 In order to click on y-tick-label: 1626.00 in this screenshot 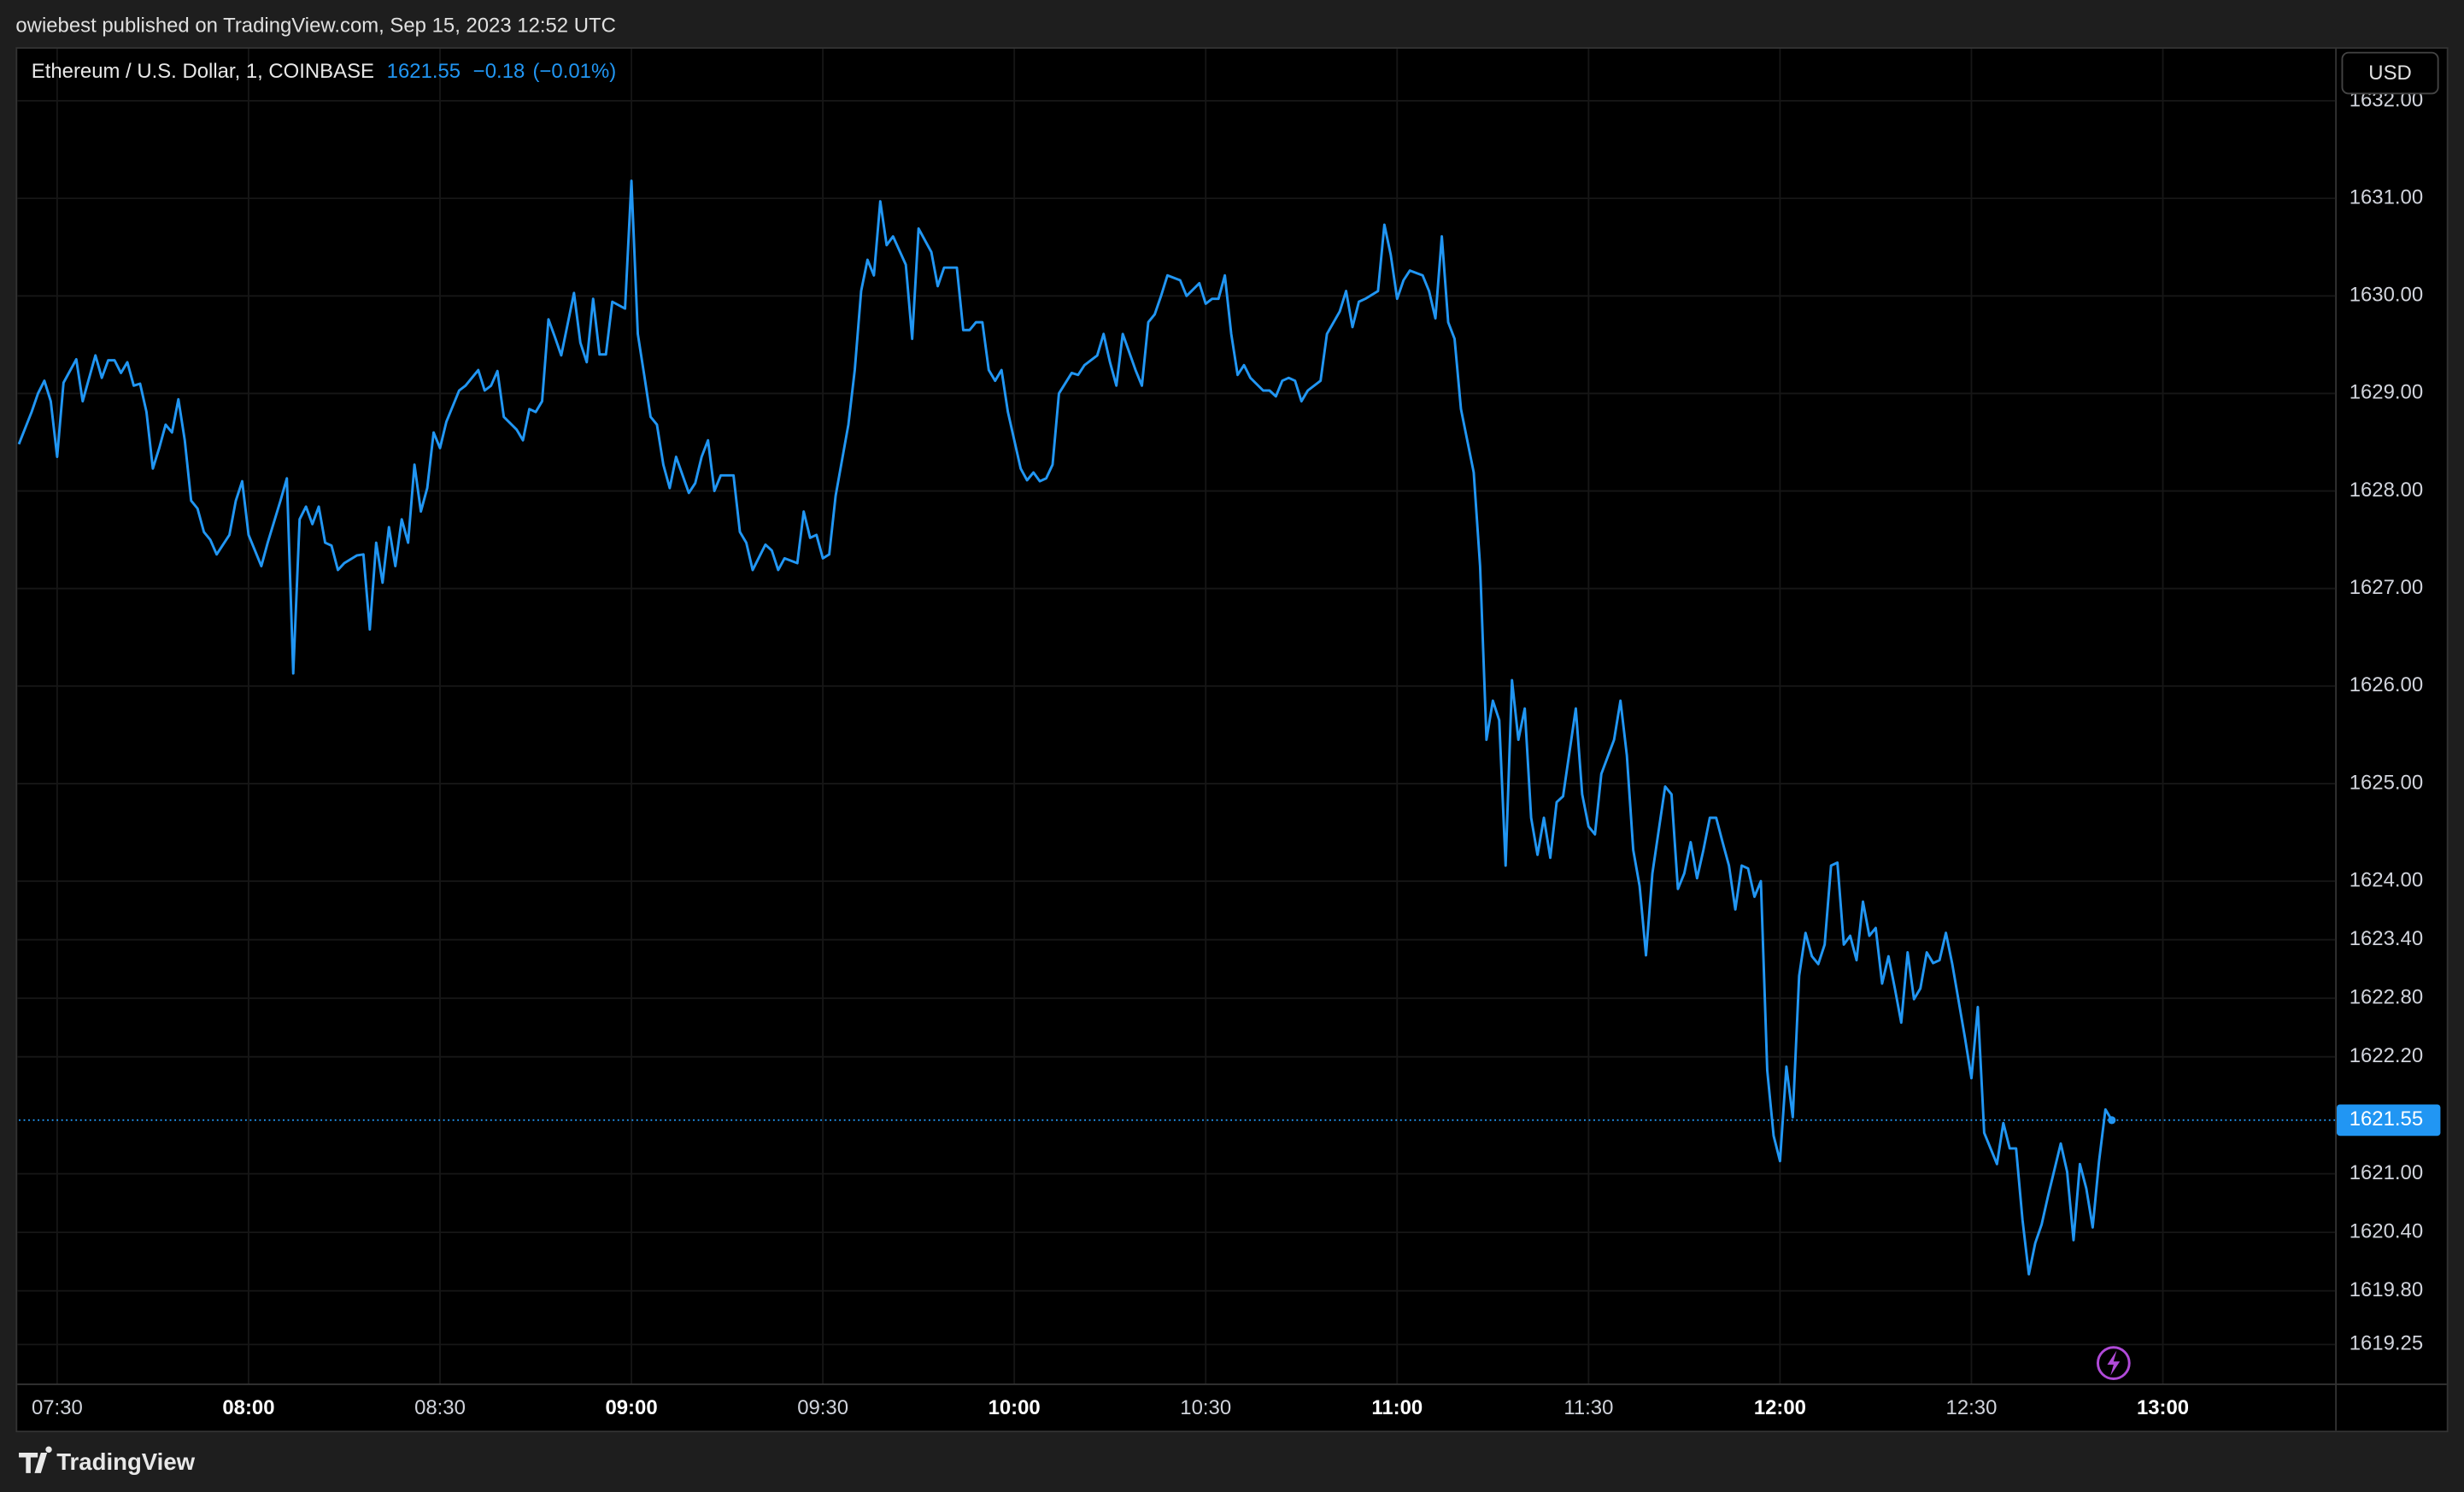, I will do `click(2386, 684)`.